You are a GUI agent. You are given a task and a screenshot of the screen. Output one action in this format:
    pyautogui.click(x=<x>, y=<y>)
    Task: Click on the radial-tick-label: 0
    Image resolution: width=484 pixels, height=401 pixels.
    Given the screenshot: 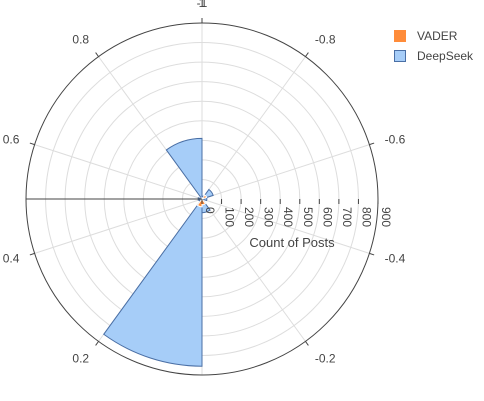 What is the action you would take?
    pyautogui.click(x=210, y=210)
    